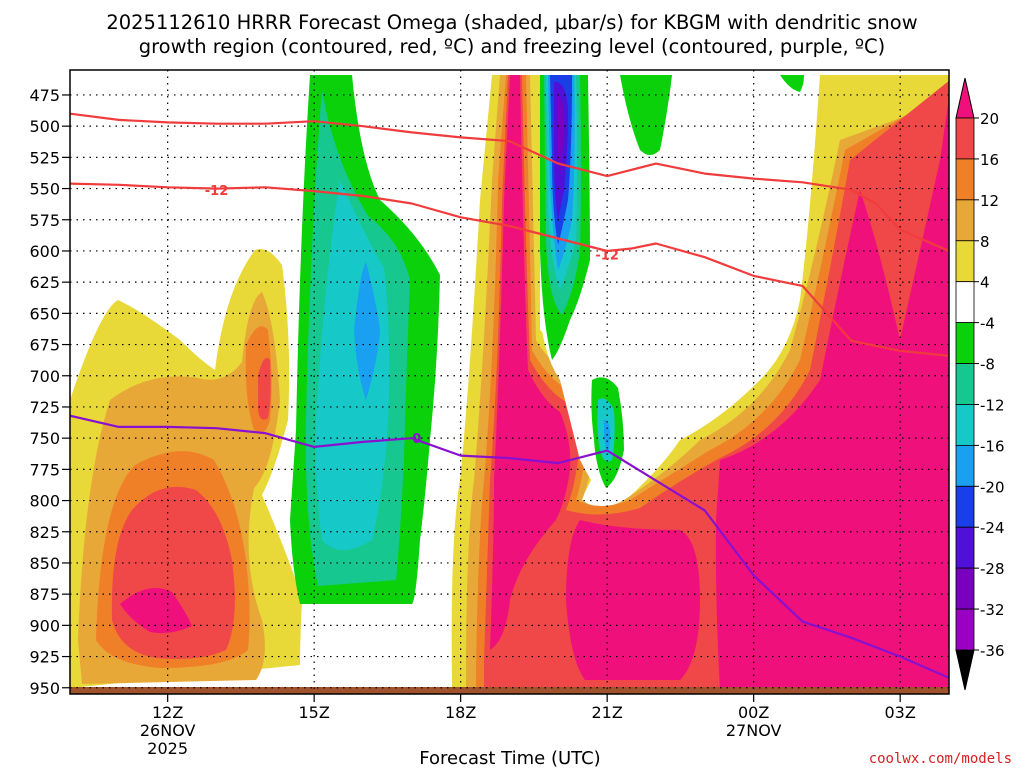  What do you see at coordinates (607, 712) in the screenshot?
I see `x-tick-label: 21Z` at bounding box center [607, 712].